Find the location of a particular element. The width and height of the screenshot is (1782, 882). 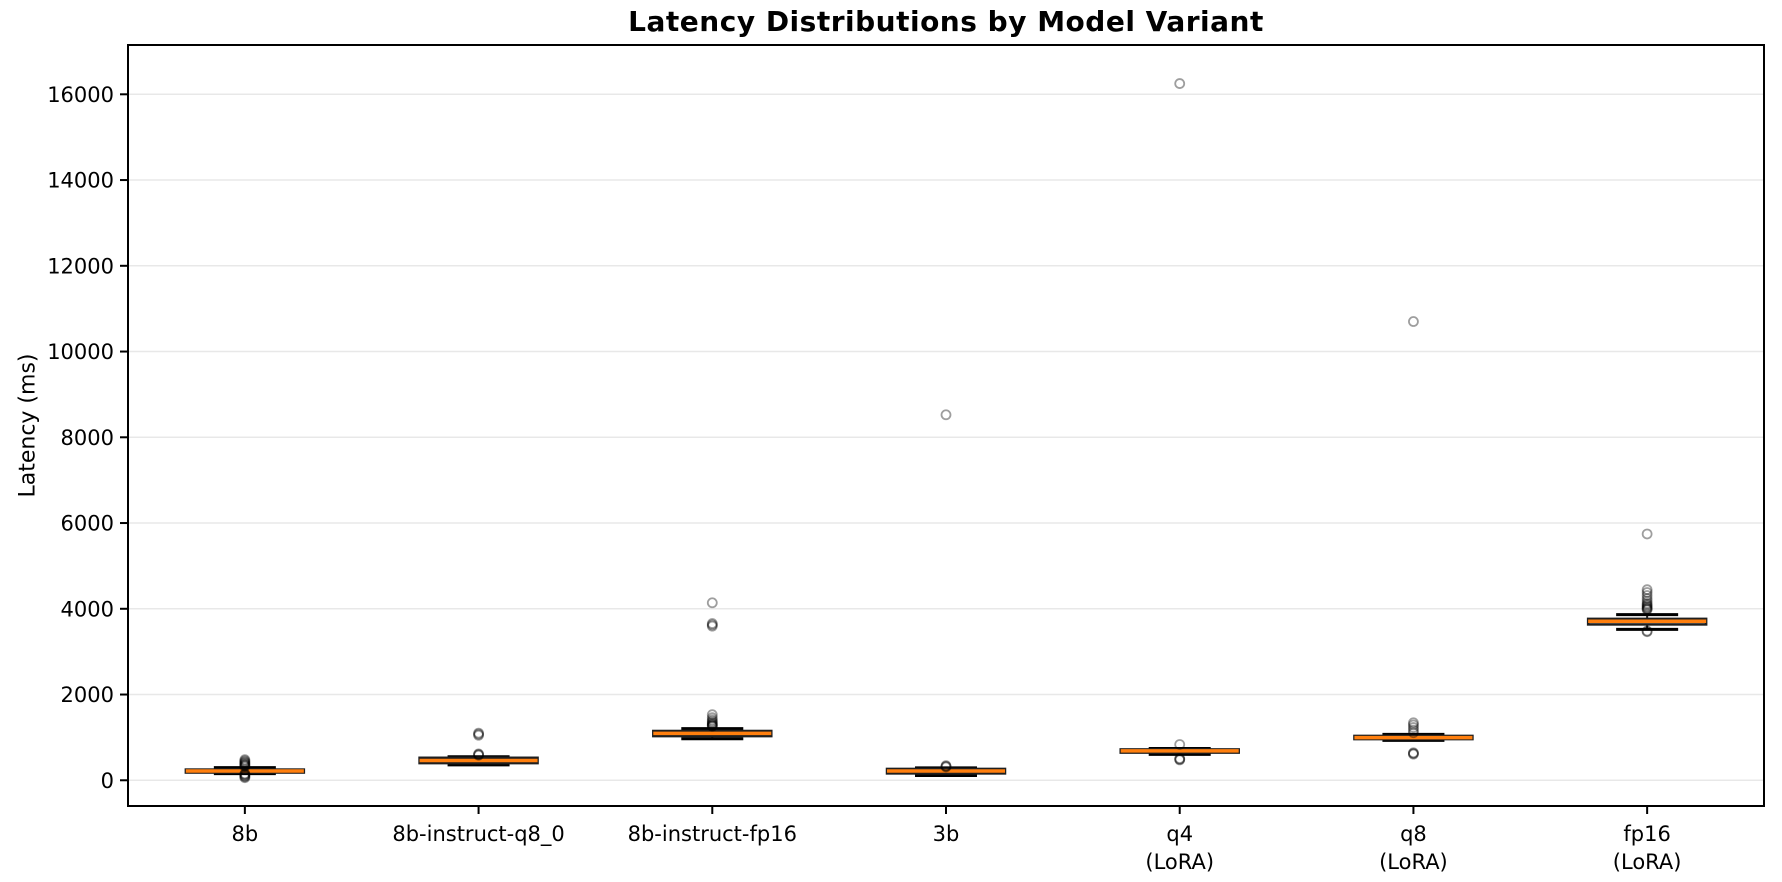

y-tick-label: 4000 is located at coordinates (87, 609).